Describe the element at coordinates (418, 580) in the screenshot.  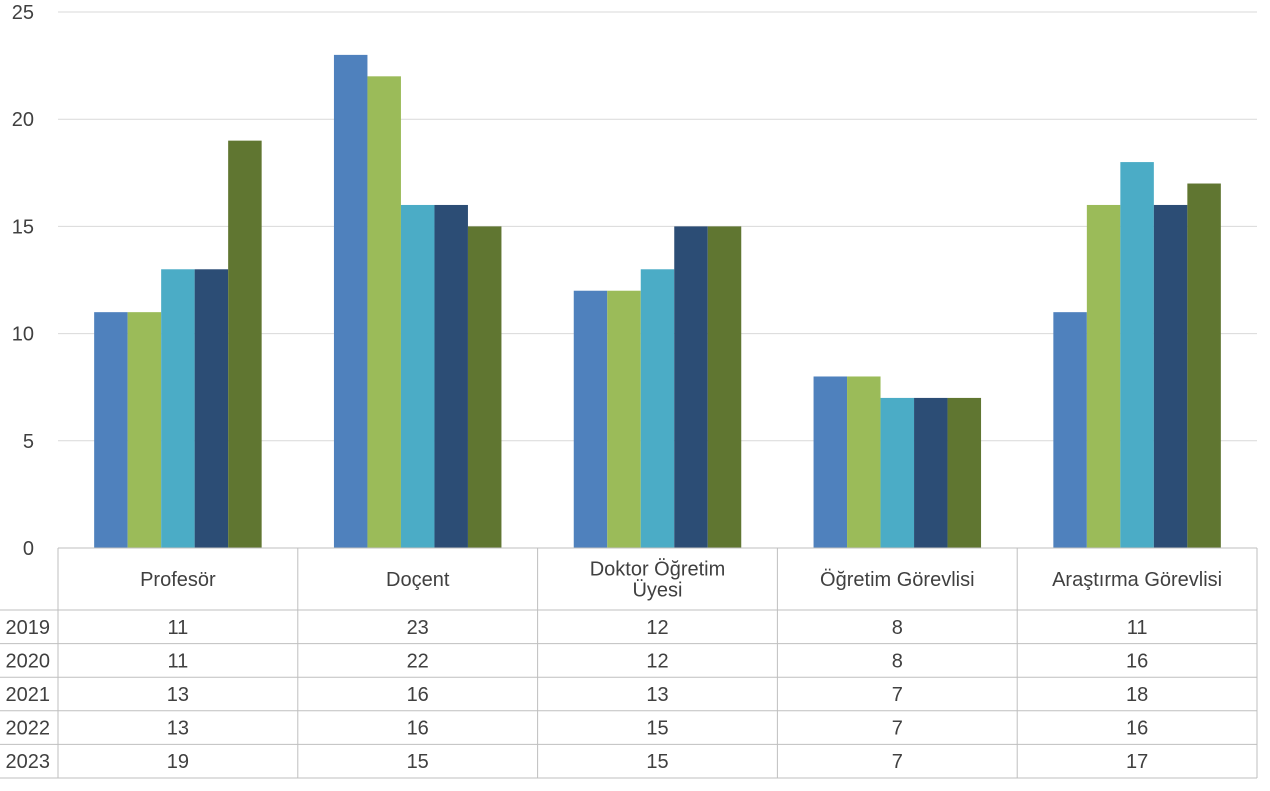
I see `category-label: Doçent` at that location.